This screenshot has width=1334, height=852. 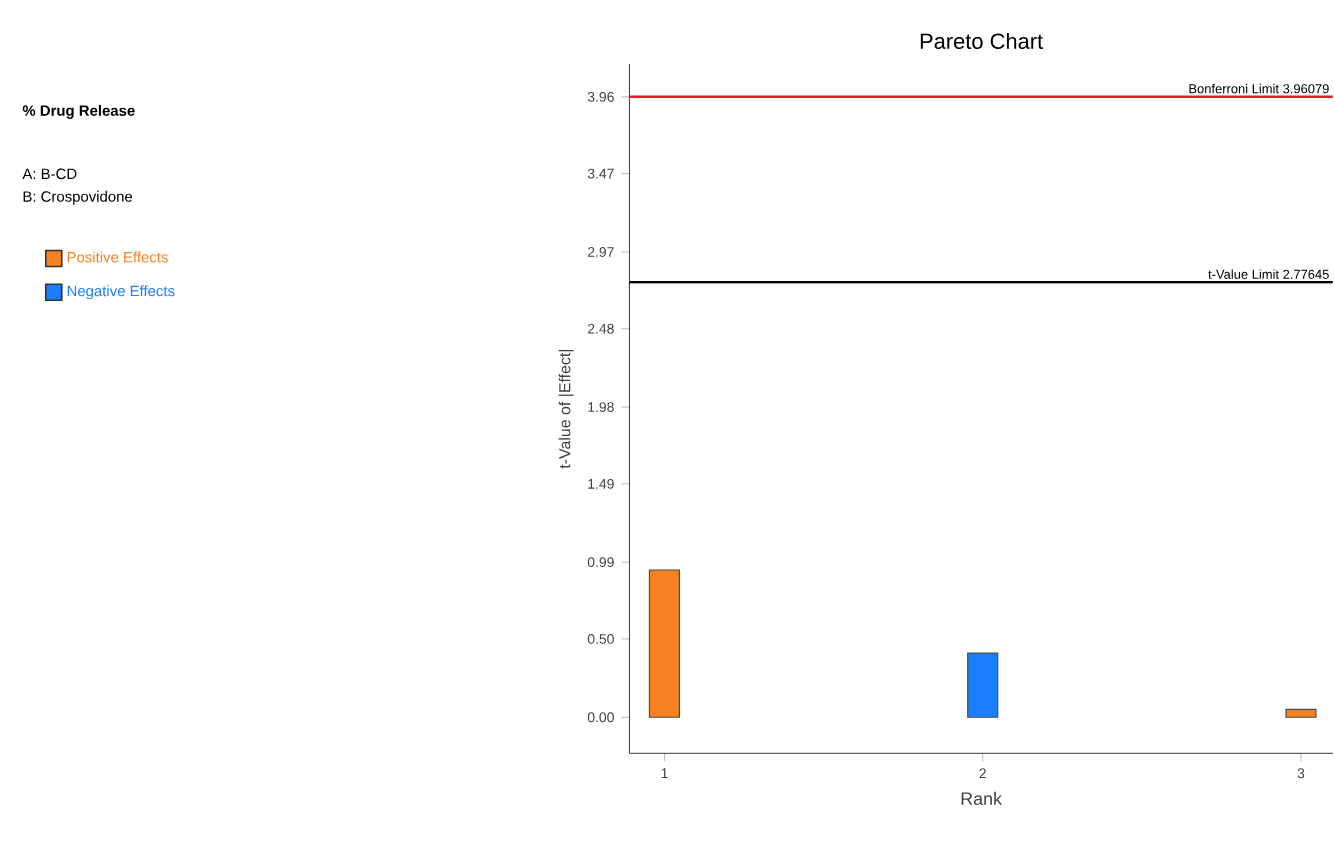 I want to click on x-axis-title: Rank, so click(x=982, y=799).